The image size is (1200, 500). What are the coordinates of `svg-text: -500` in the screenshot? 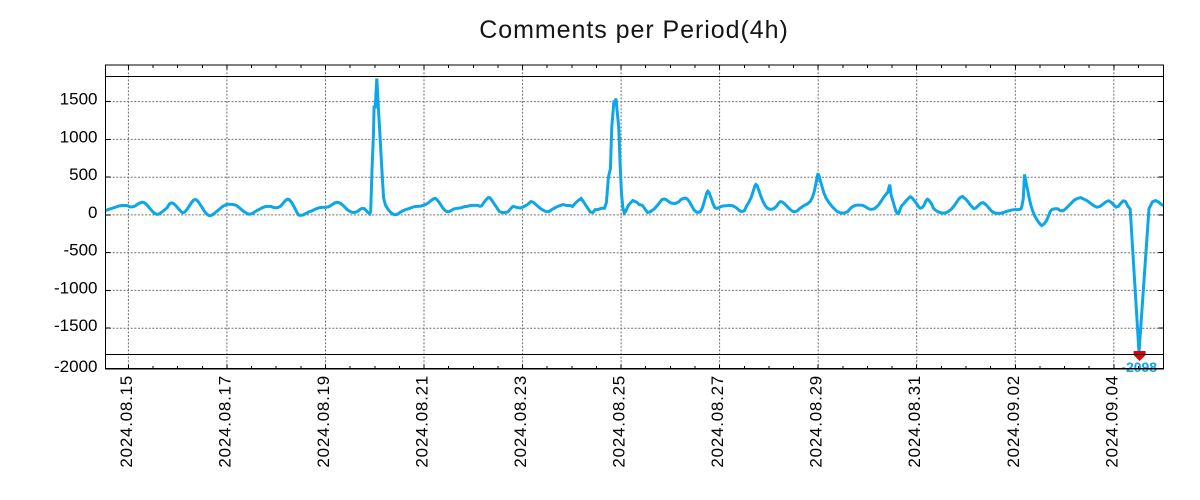 It's located at (80, 250).